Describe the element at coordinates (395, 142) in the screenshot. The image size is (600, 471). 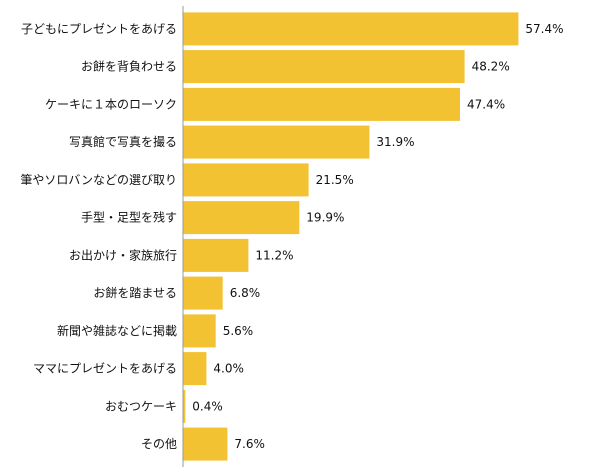
I see `value-label-3: 31.9%` at that location.